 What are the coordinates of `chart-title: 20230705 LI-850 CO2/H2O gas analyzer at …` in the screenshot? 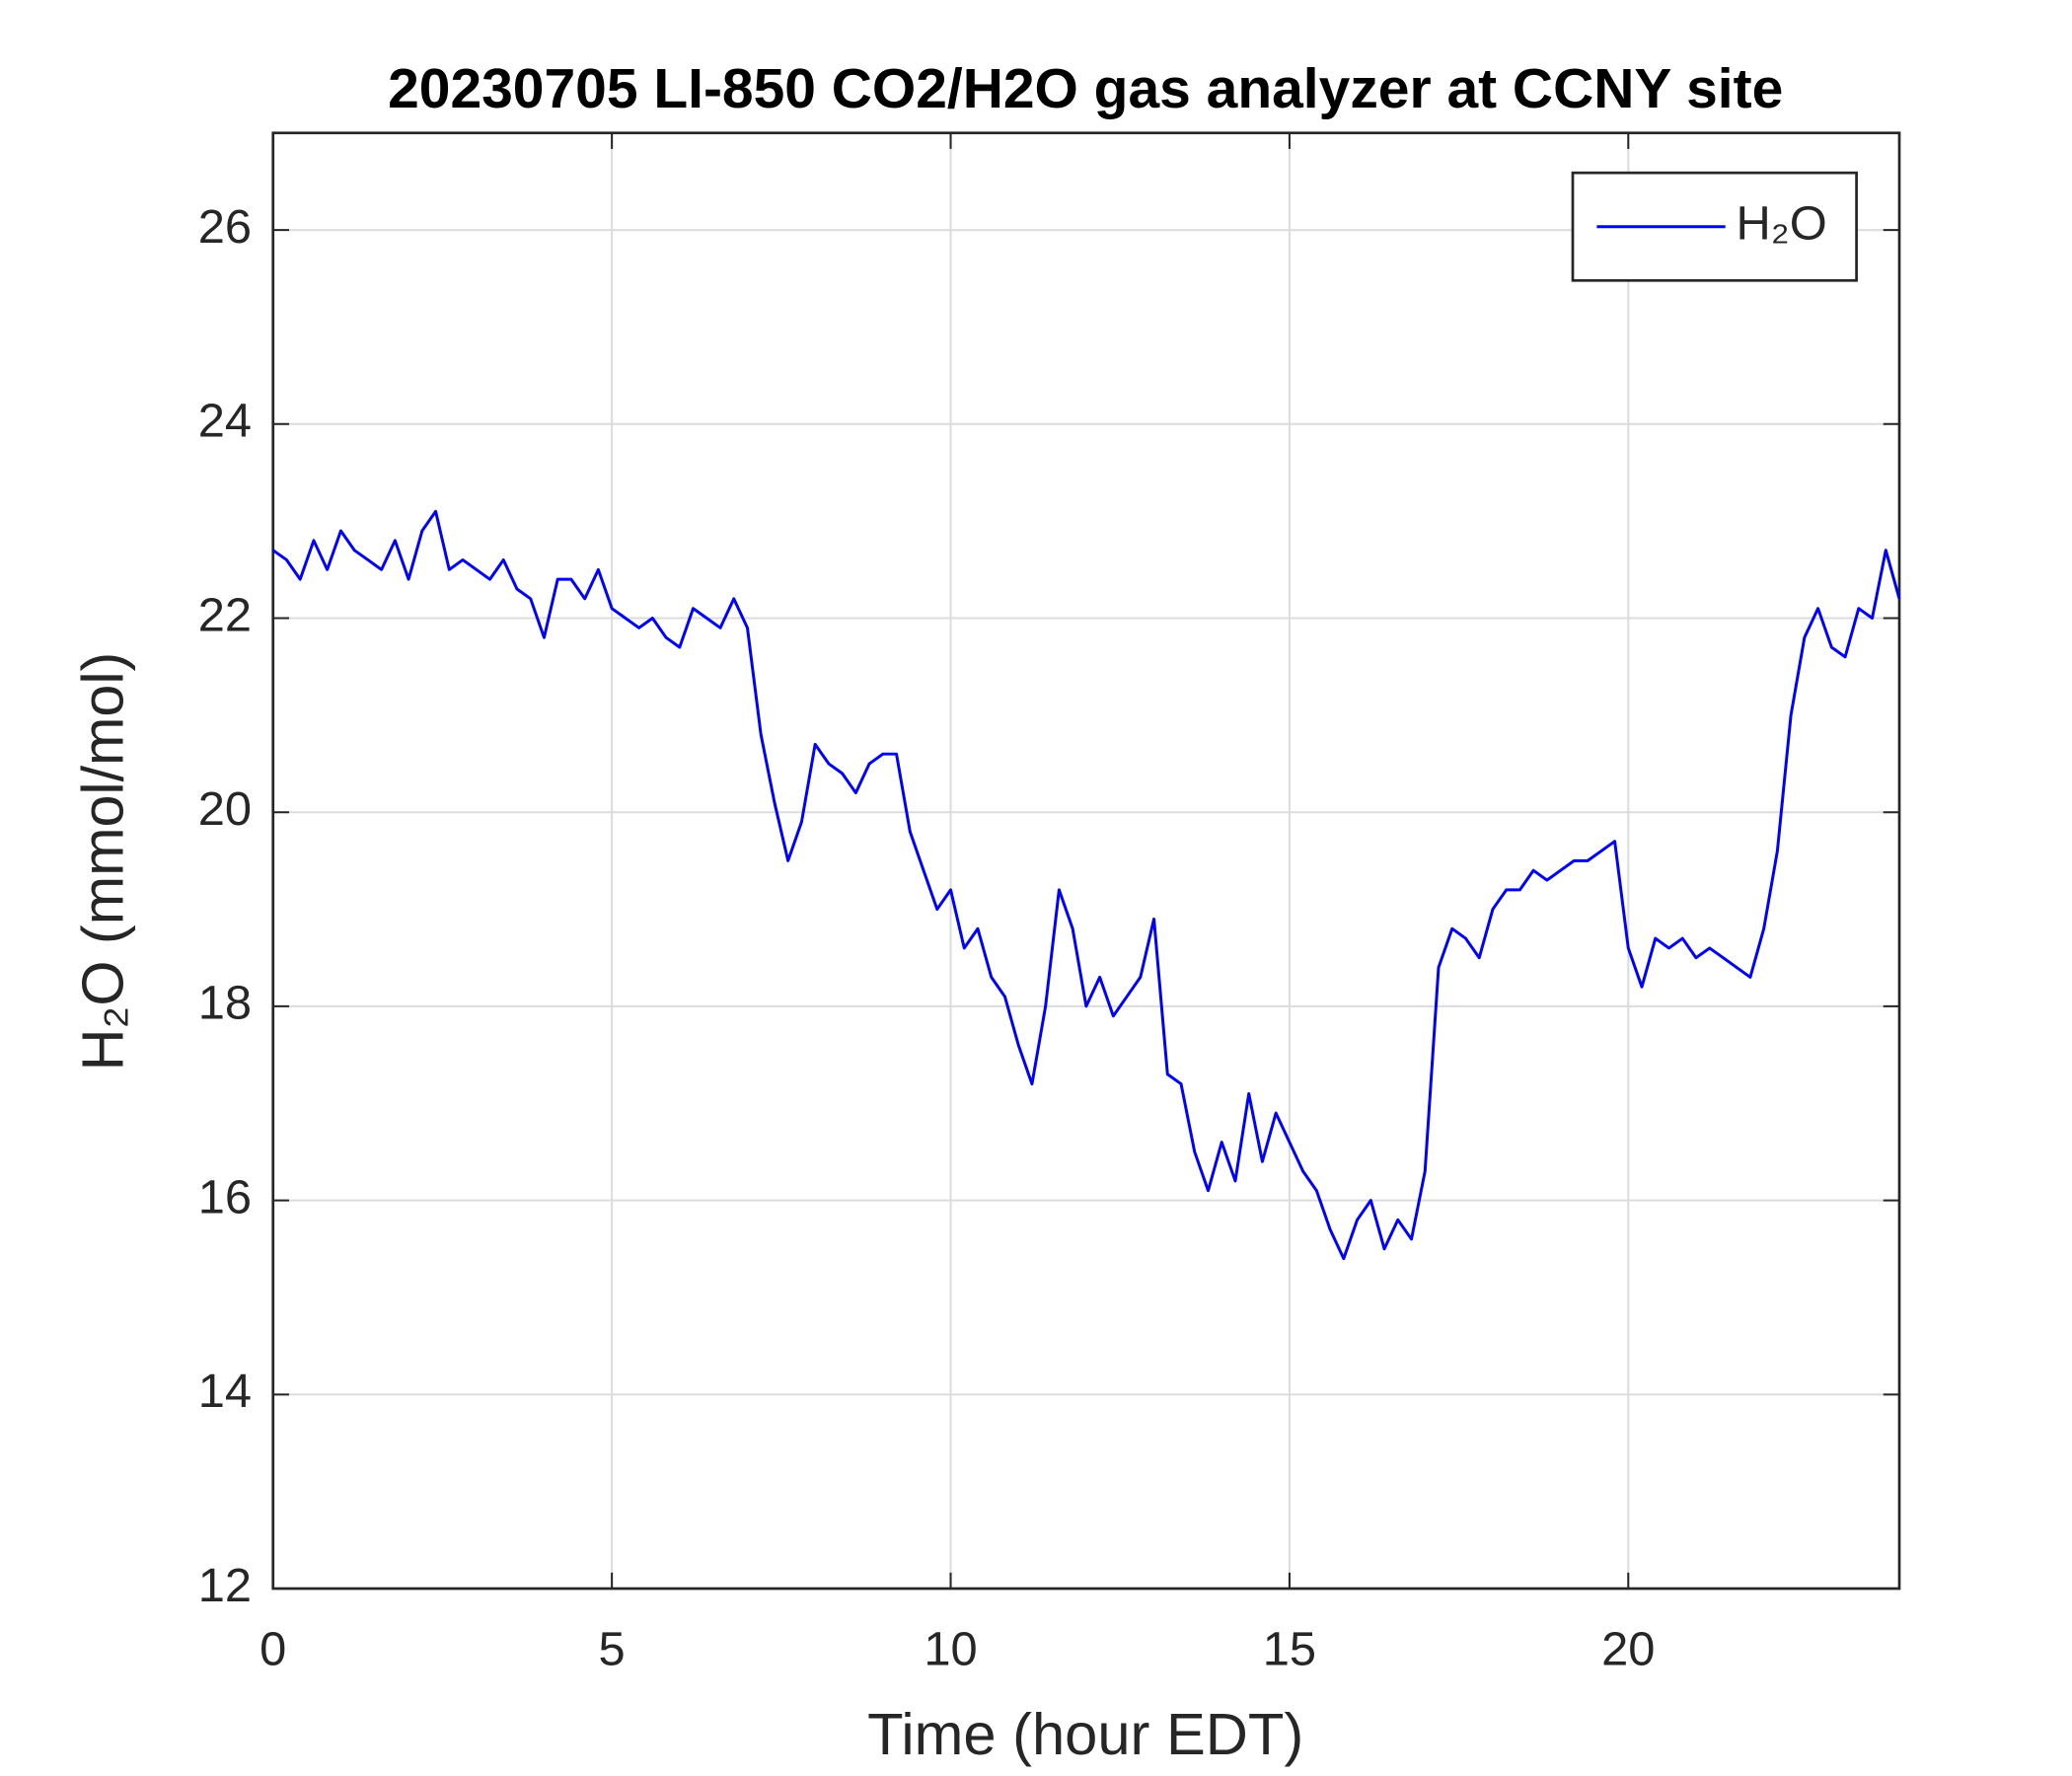 It's located at (1085, 89).